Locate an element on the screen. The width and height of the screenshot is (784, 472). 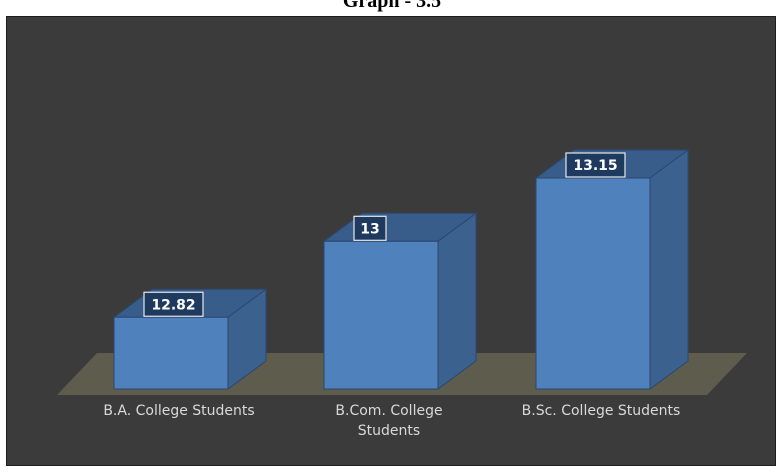
data-label: 12.82 is located at coordinates (173, 305).